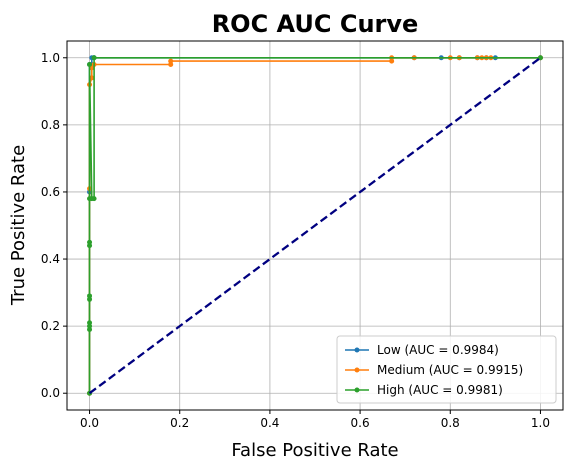 The width and height of the screenshot is (573, 473). I want to click on y-axis-label: True Positive Rate, so click(18, 225).